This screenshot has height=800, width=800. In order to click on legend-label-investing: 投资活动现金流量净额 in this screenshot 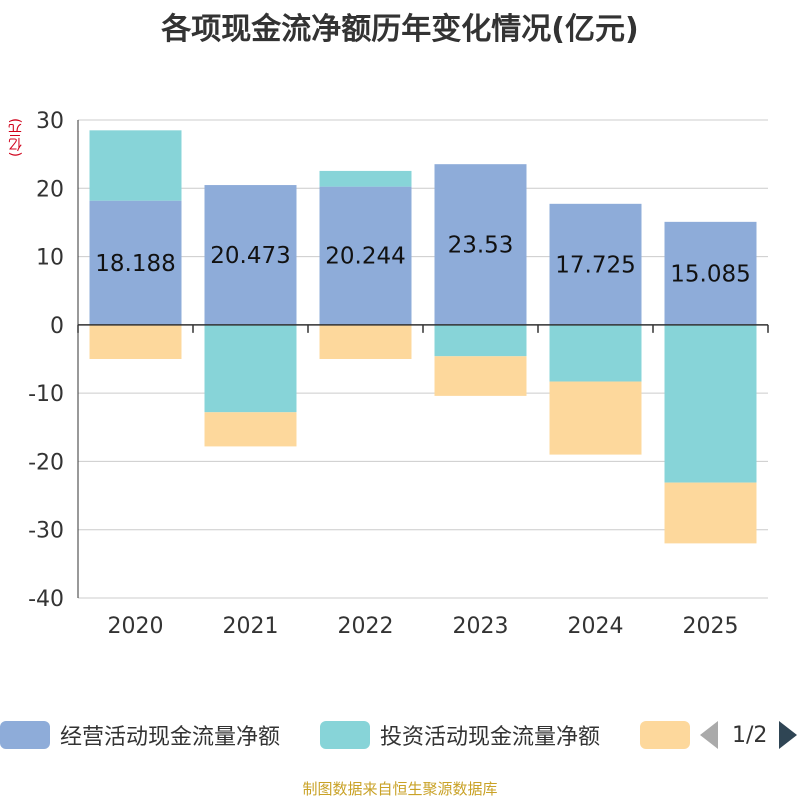, I will do `click(490, 737)`.